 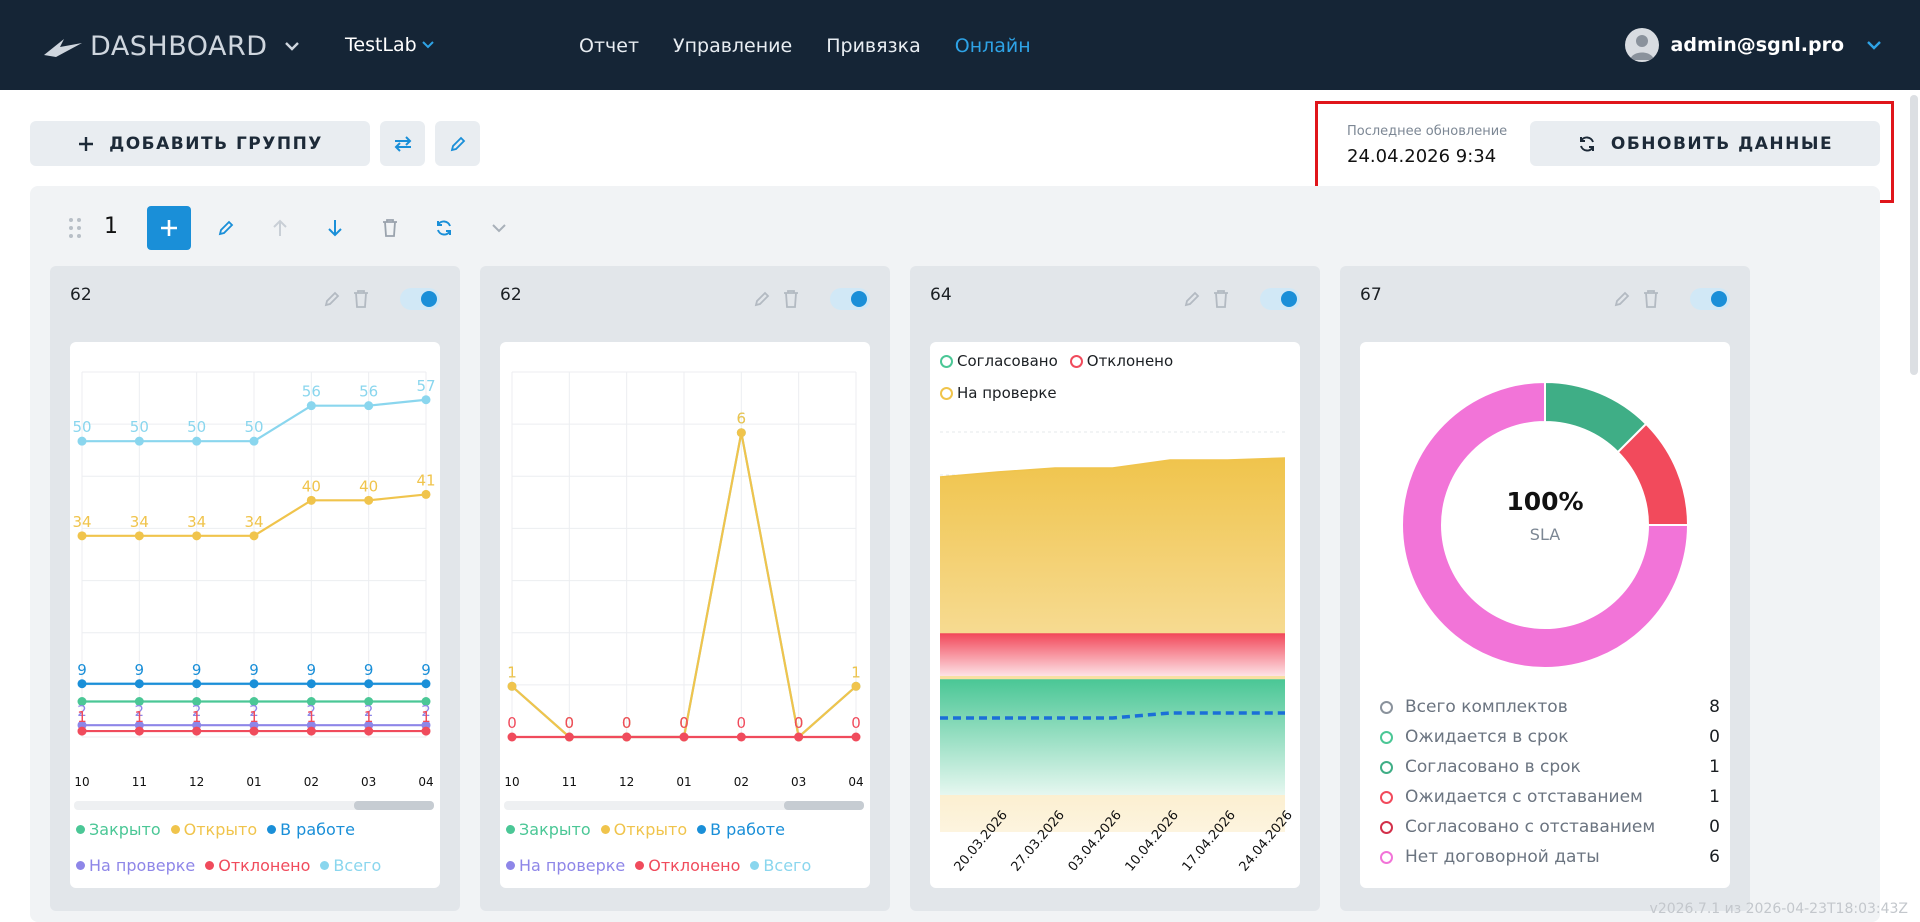 I want to click on card-title: 67, so click(x=1371, y=295).